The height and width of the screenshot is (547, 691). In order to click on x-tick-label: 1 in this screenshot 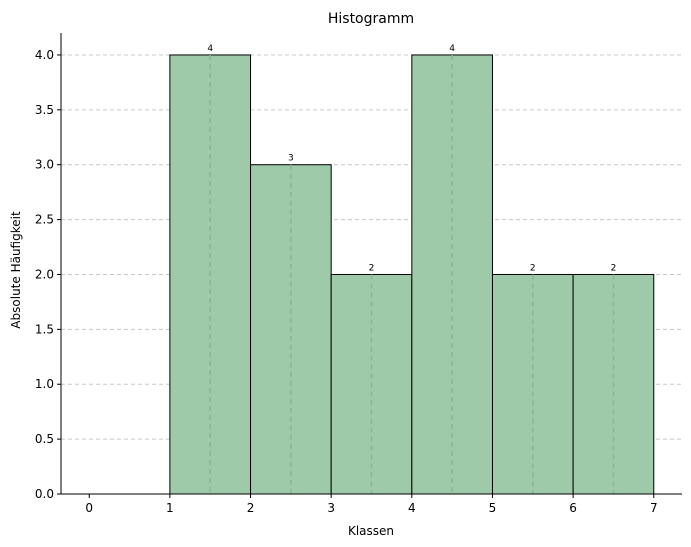, I will do `click(170, 508)`.